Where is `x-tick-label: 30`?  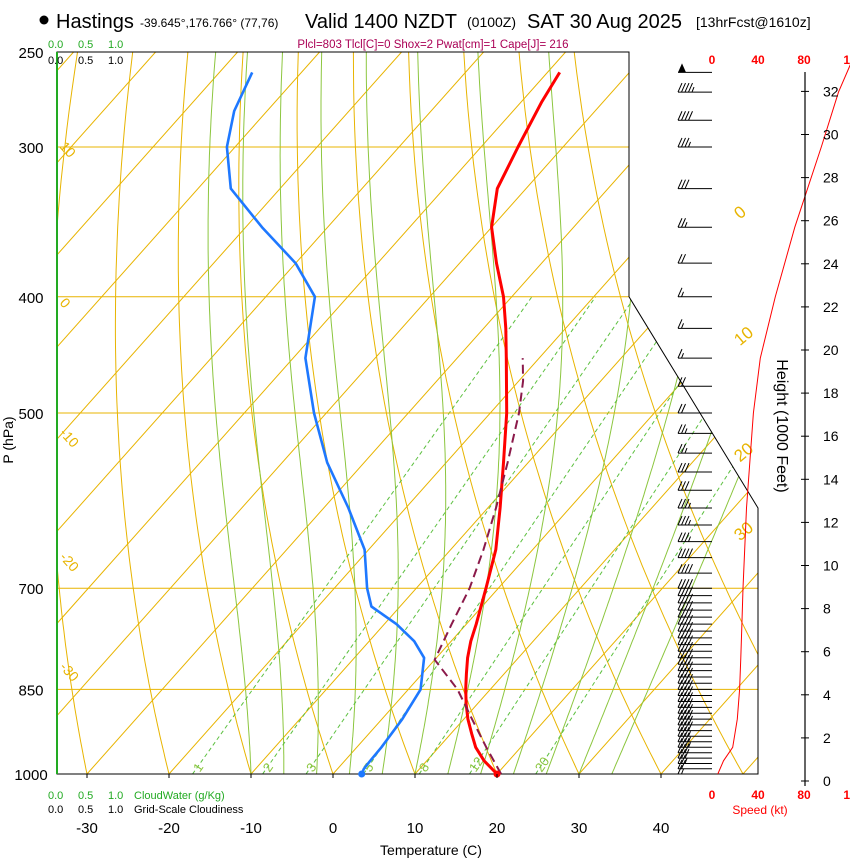
x-tick-label: 30 is located at coordinates (579, 828).